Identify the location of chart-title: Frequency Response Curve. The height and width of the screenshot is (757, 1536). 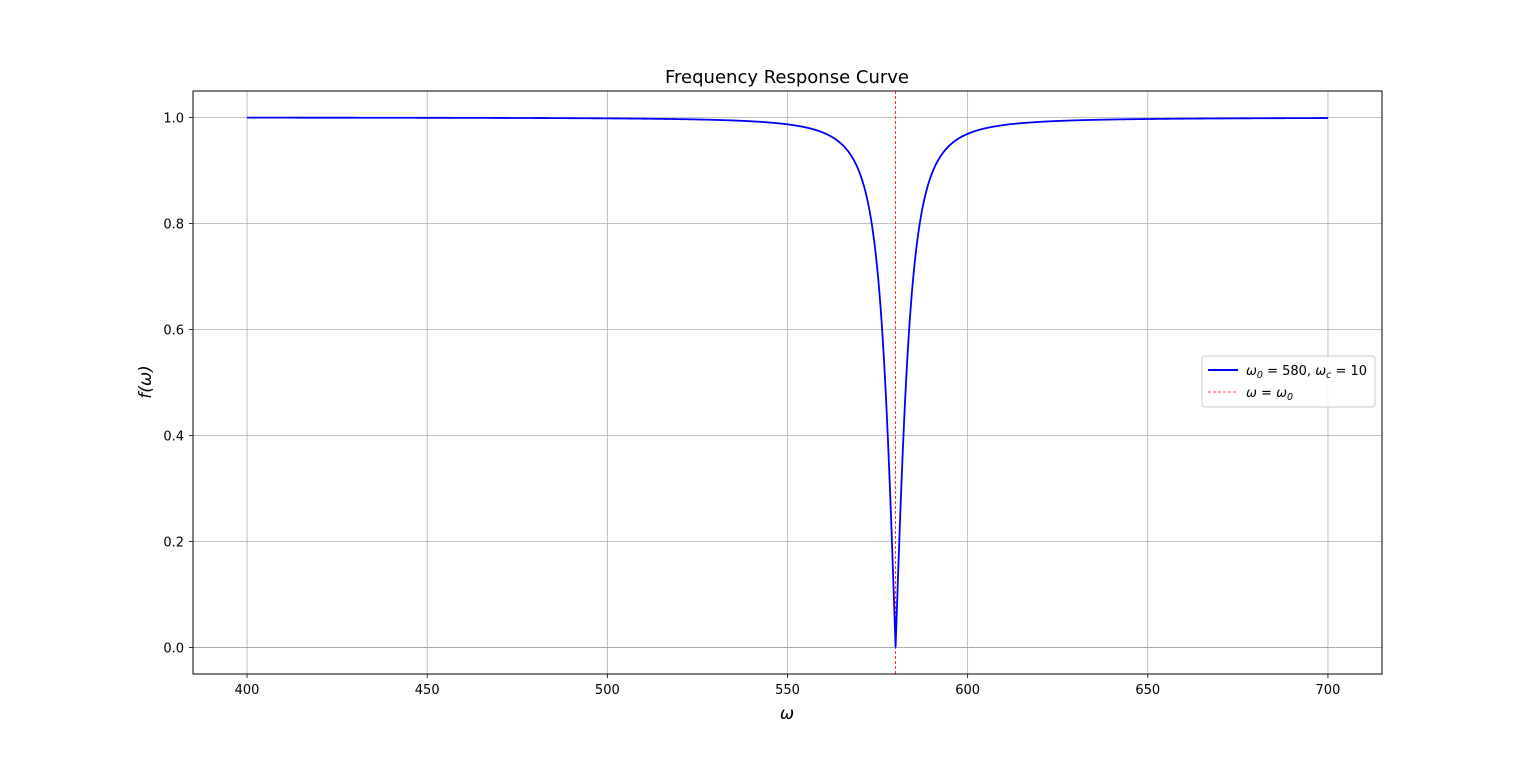
(787, 77).